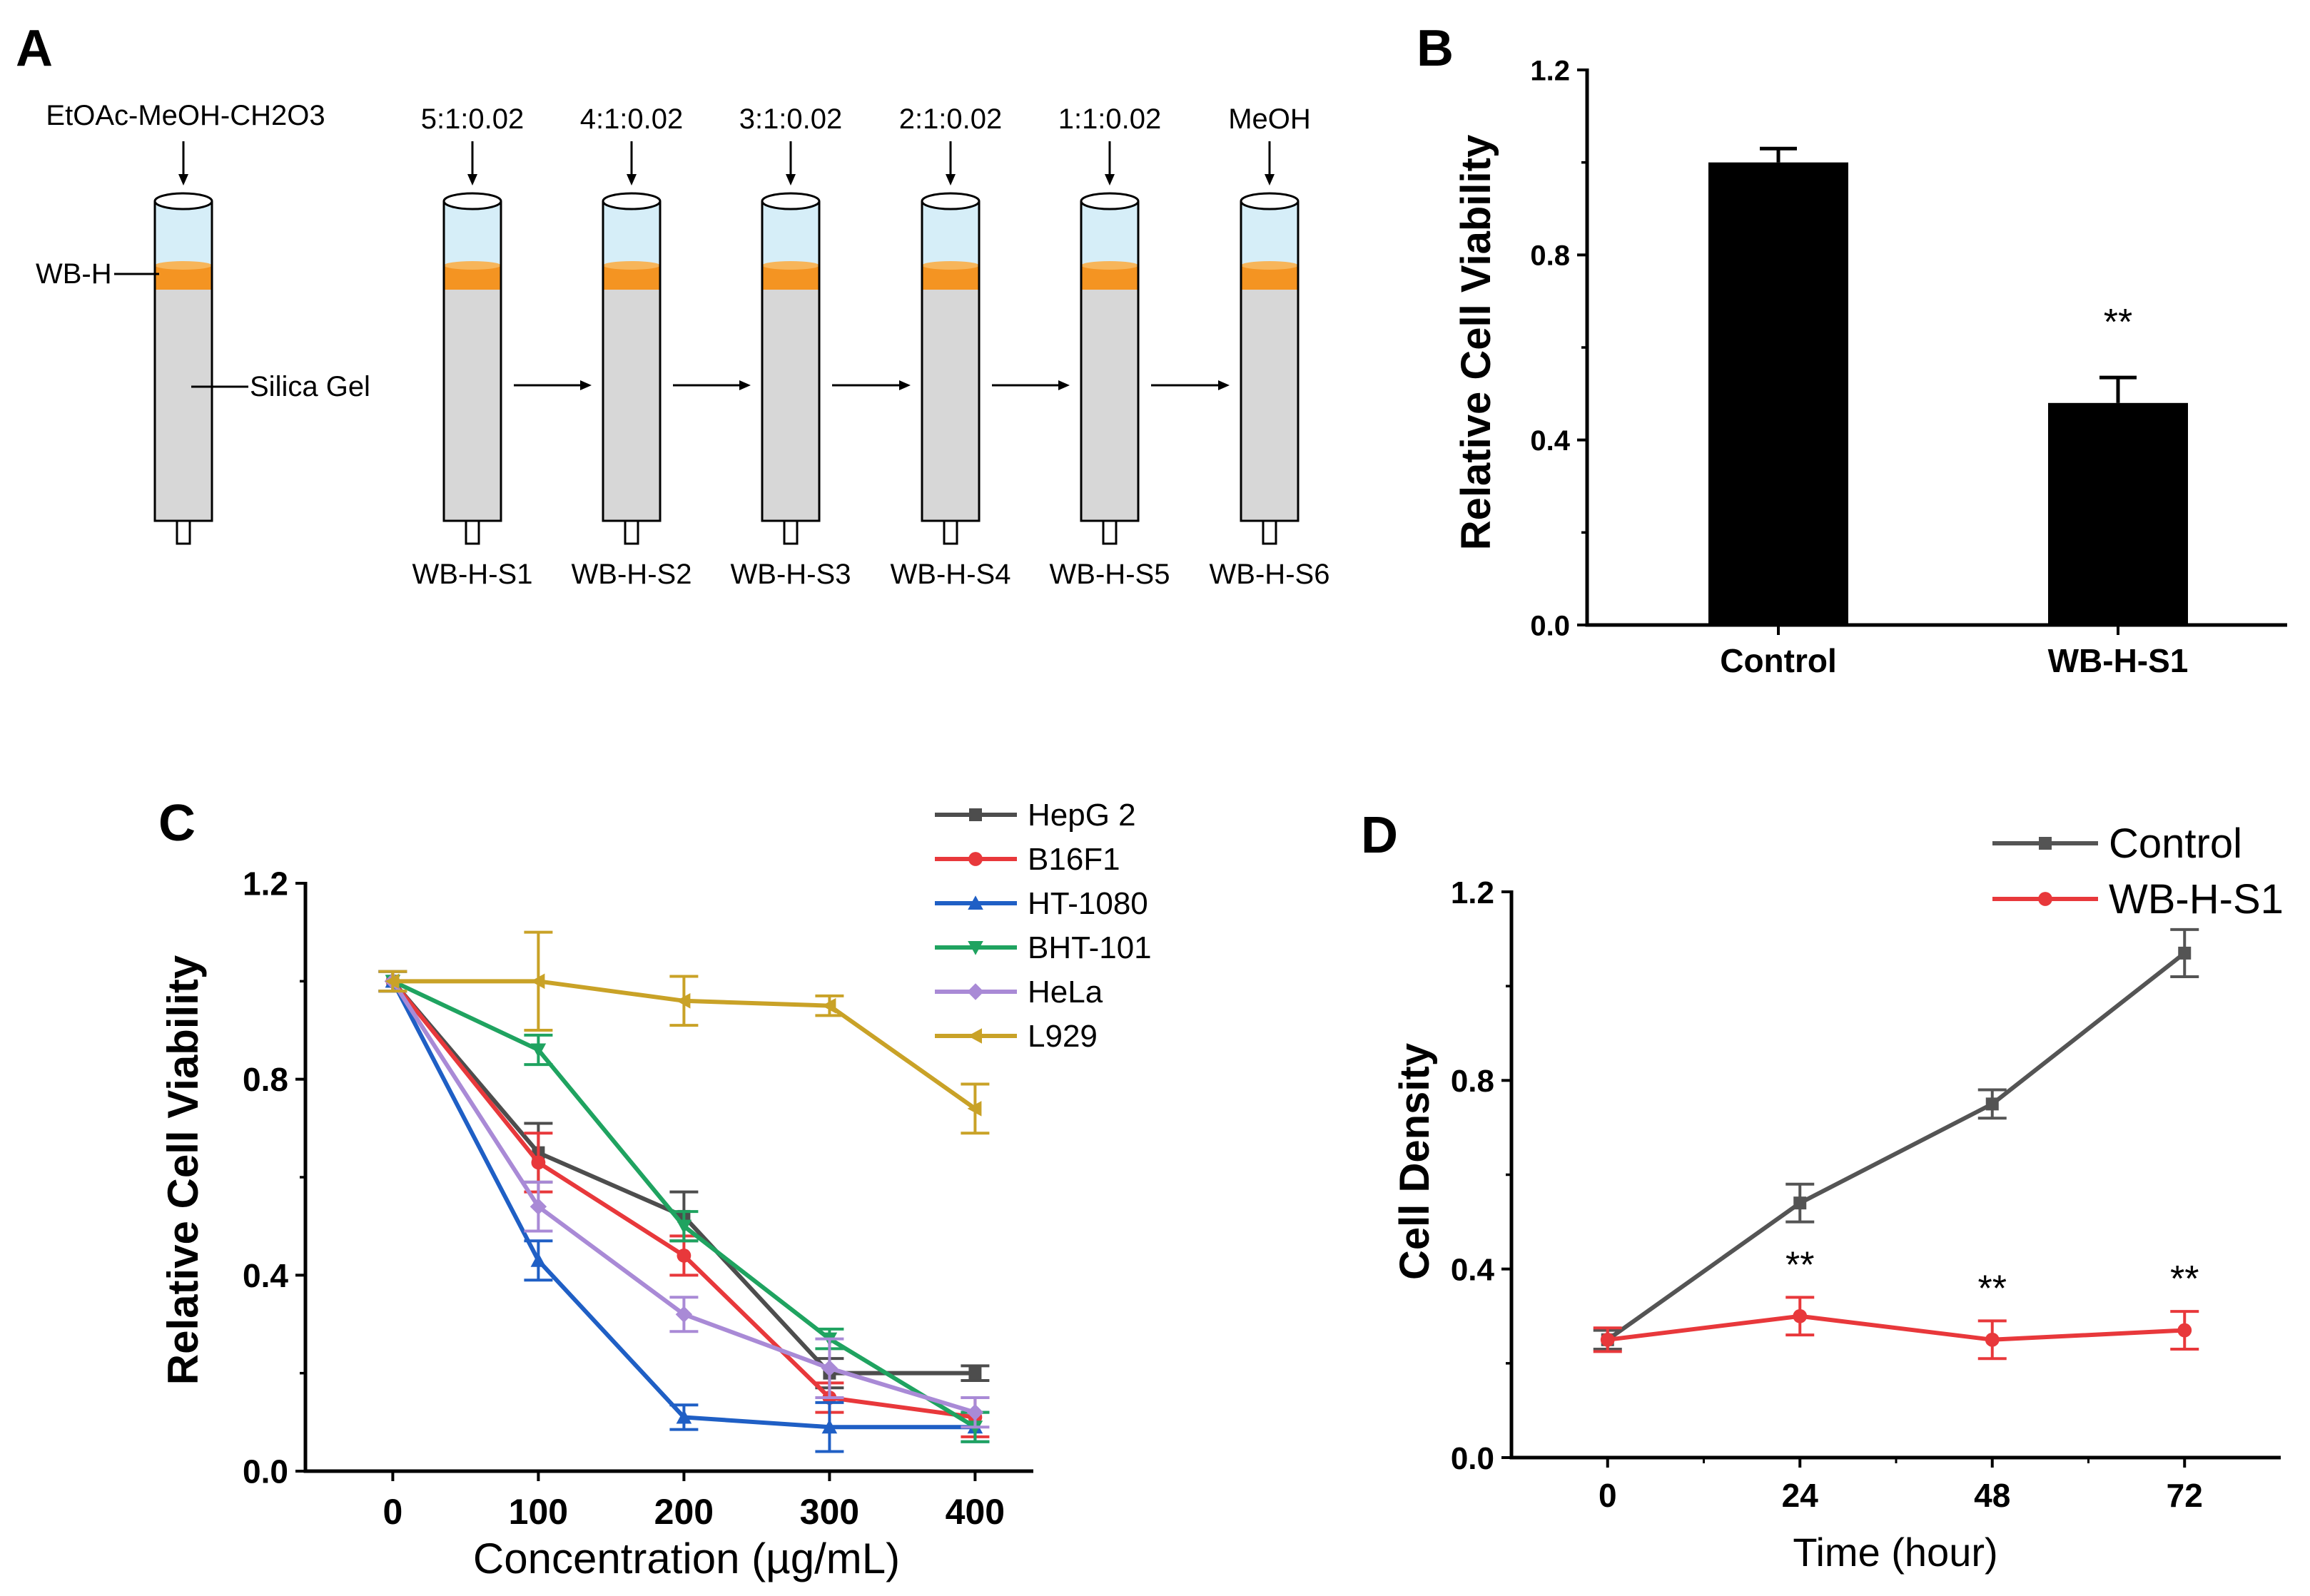 The image size is (2310, 1596). Describe the element at coordinates (2118, 513) in the screenshot. I see `bar-wb-h-s1` at that location.